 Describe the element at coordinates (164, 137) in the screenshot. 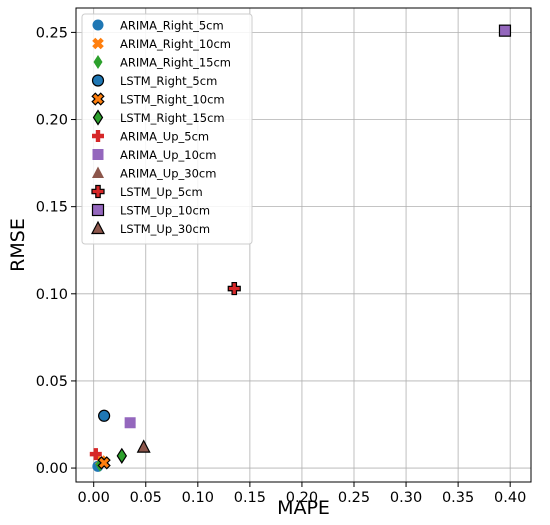

I see `legend-label: ARIMA_Up_5cm` at that location.